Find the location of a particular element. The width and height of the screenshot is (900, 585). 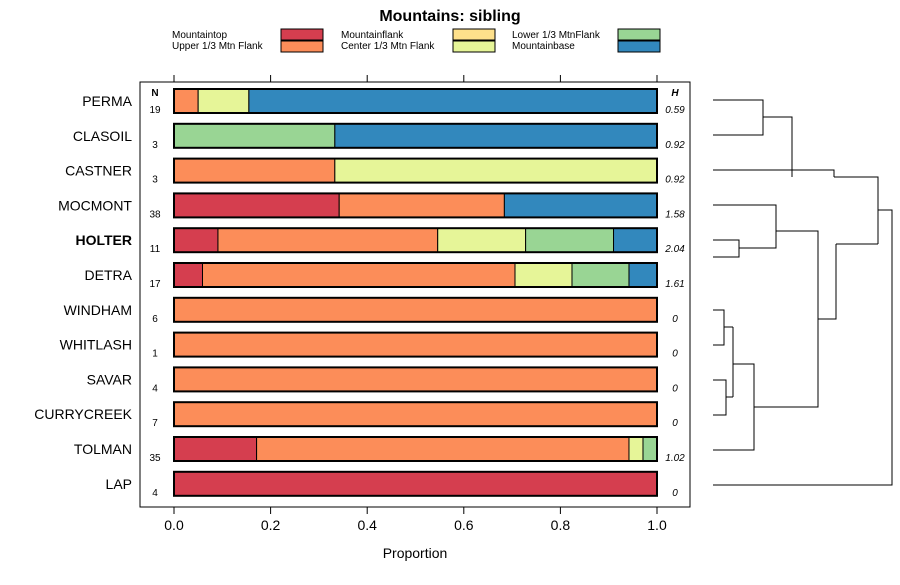

legend-label: Mountainflank is located at coordinates (372, 35).